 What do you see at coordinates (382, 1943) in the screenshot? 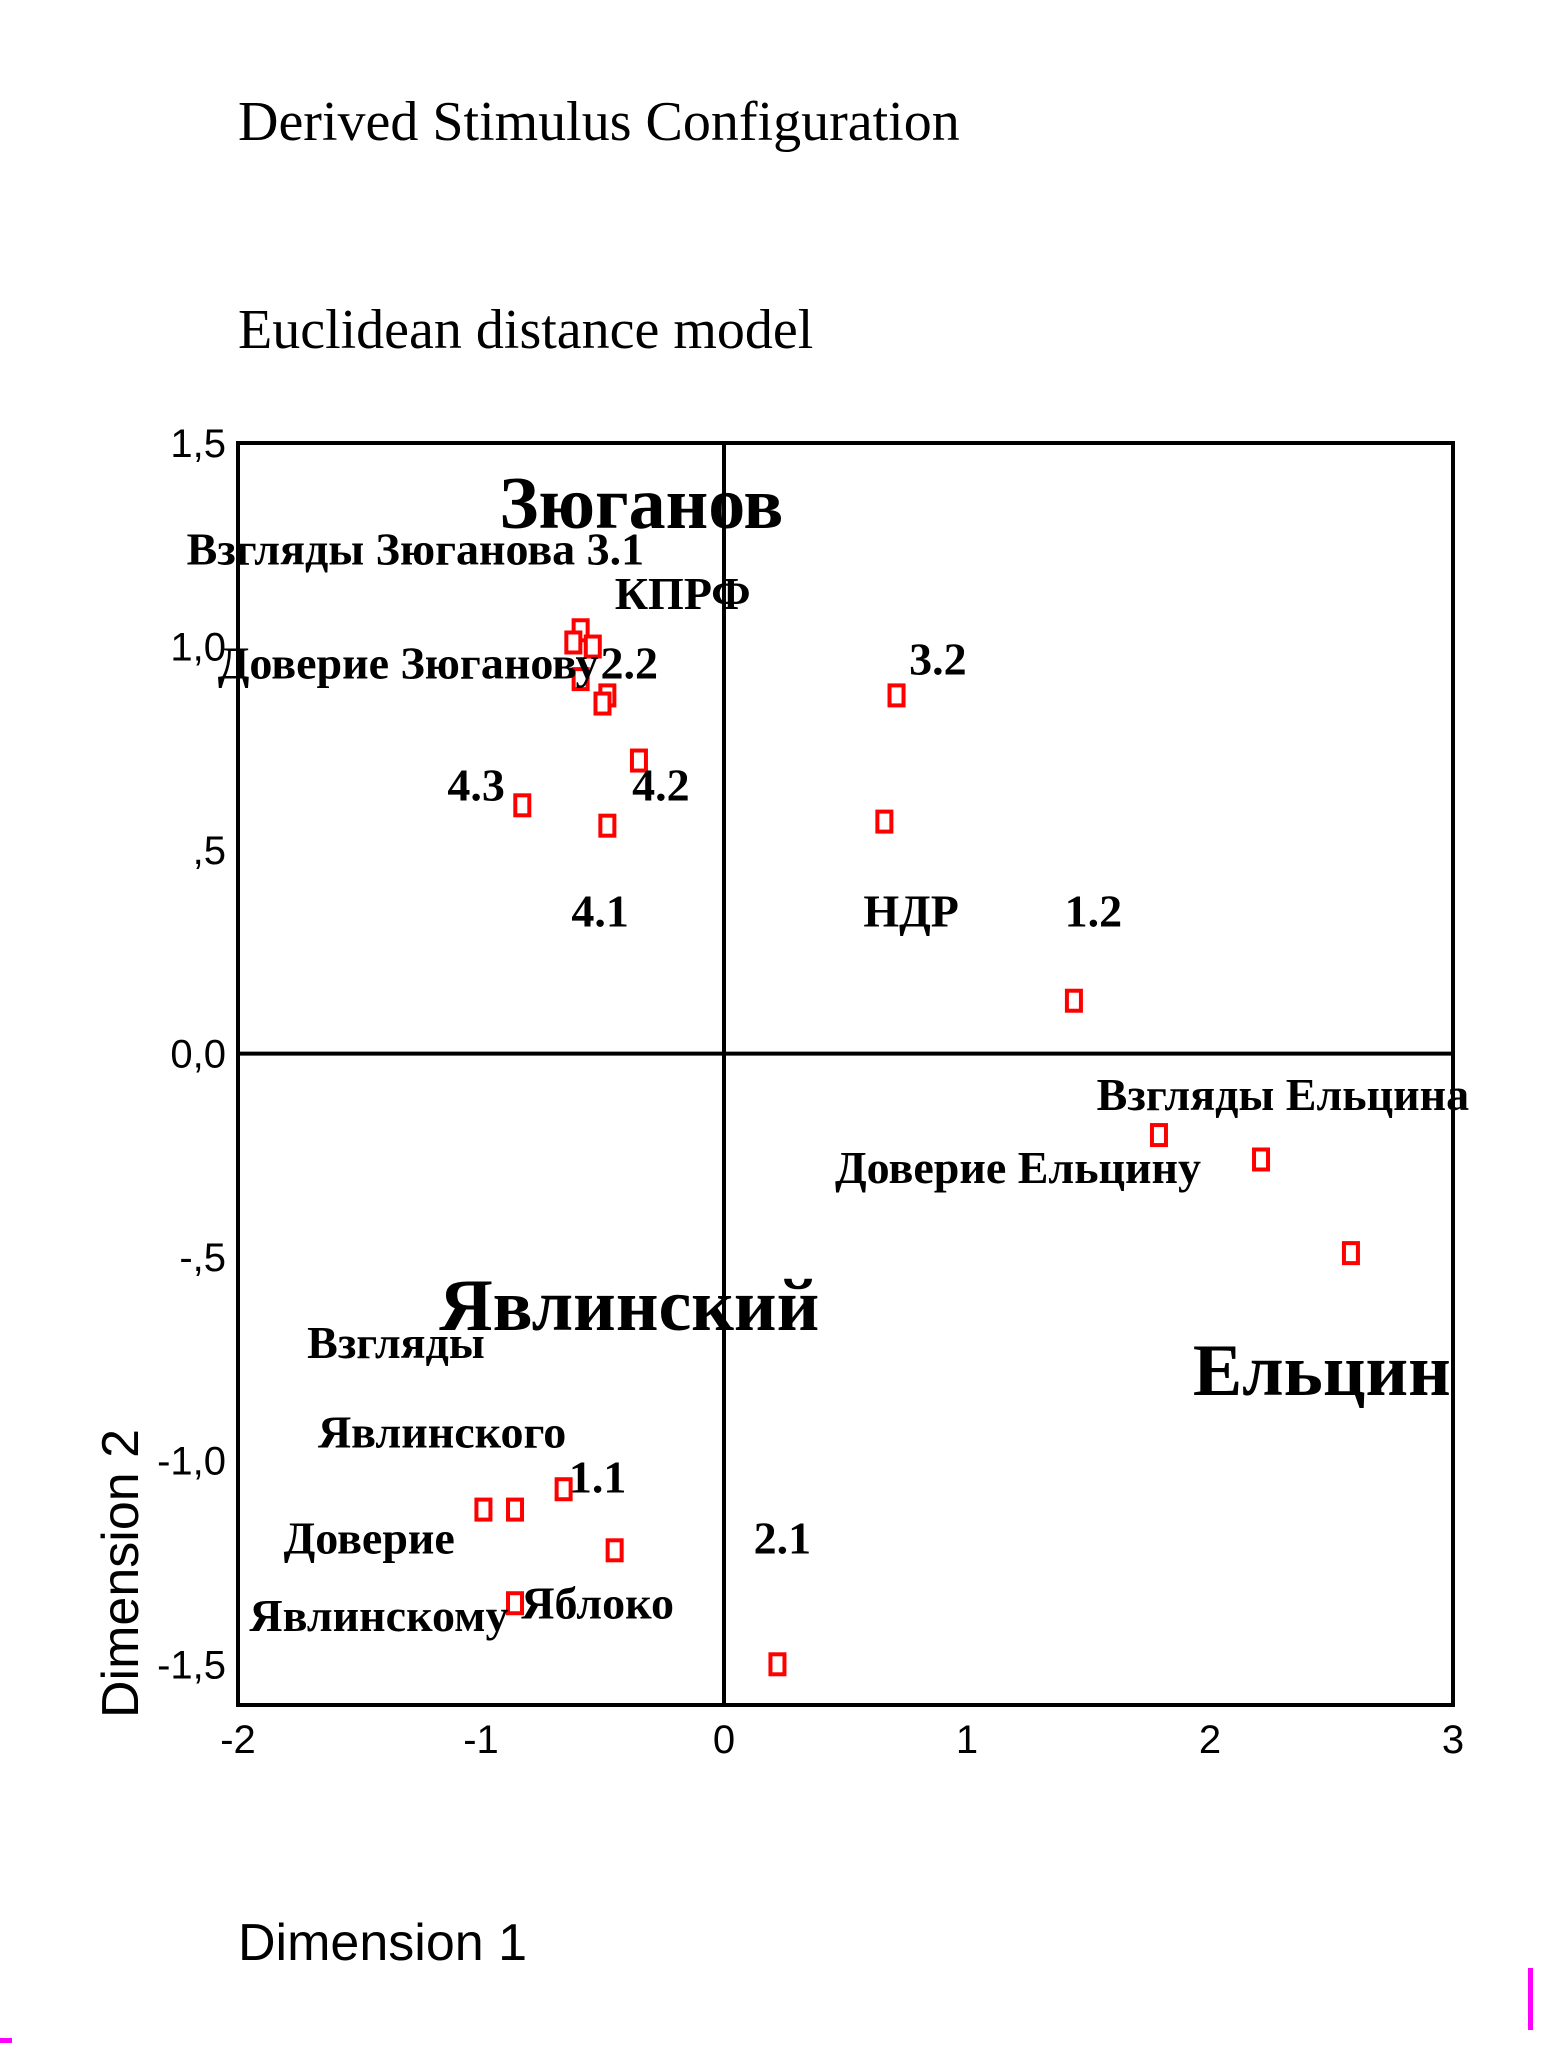
I see `x-axis-title: Dimension 1` at bounding box center [382, 1943].